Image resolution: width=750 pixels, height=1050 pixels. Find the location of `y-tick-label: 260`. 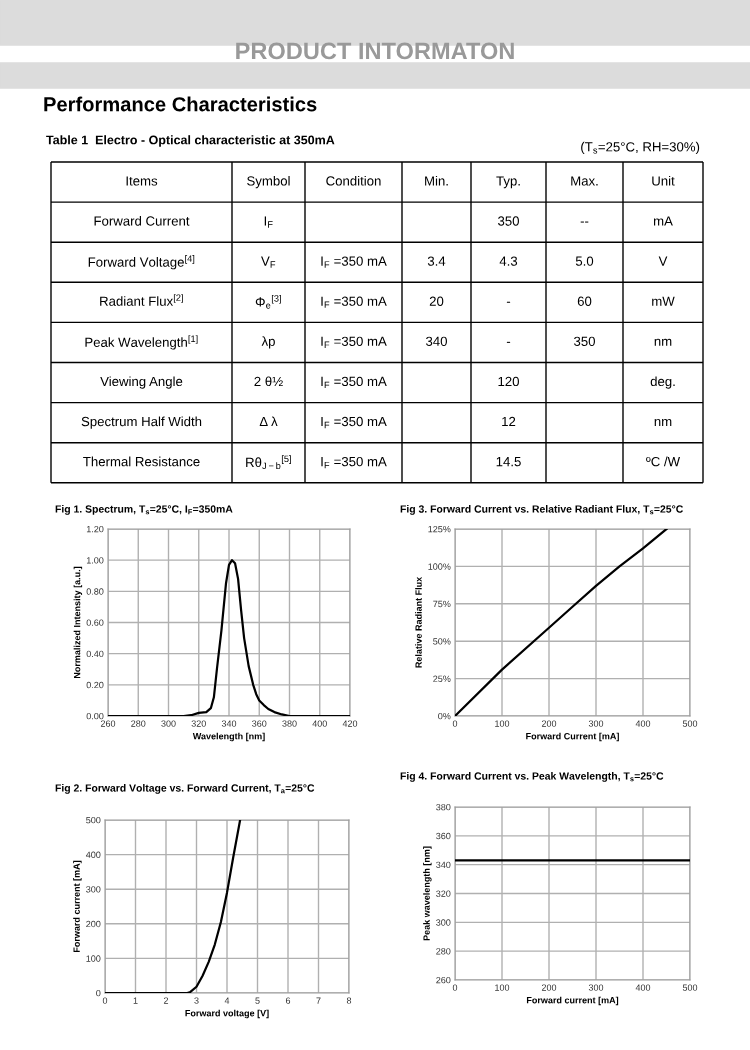

y-tick-label: 260 is located at coordinates (443, 980).